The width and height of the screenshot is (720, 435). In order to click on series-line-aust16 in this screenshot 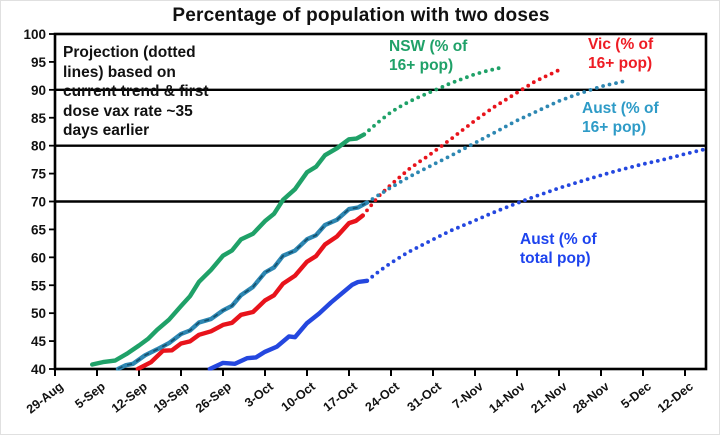, I will do `click(242, 285)`.